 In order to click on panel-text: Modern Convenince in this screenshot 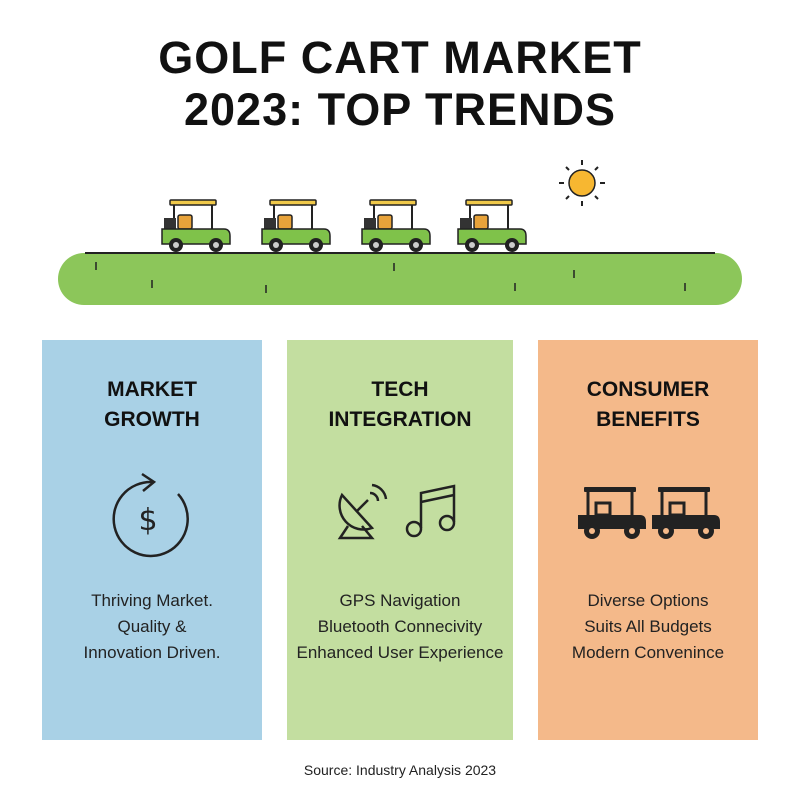, I will do `click(648, 652)`.